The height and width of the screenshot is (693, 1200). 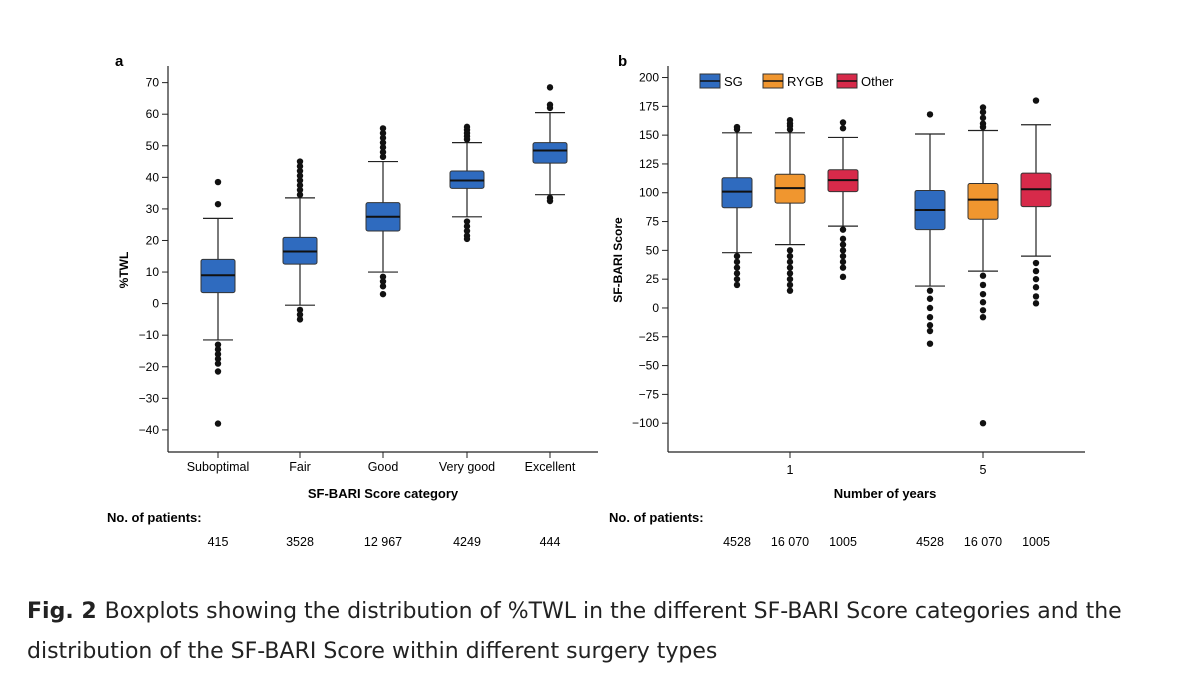 What do you see at coordinates (653, 222) in the screenshot?
I see `panel-b-y-tick-label: 75` at bounding box center [653, 222].